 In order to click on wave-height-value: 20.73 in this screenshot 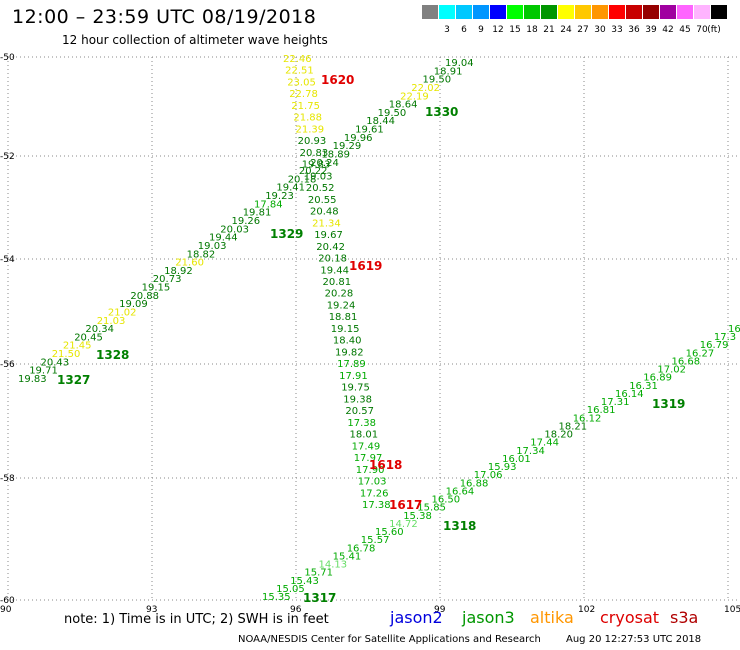, I will do `click(167, 279)`.